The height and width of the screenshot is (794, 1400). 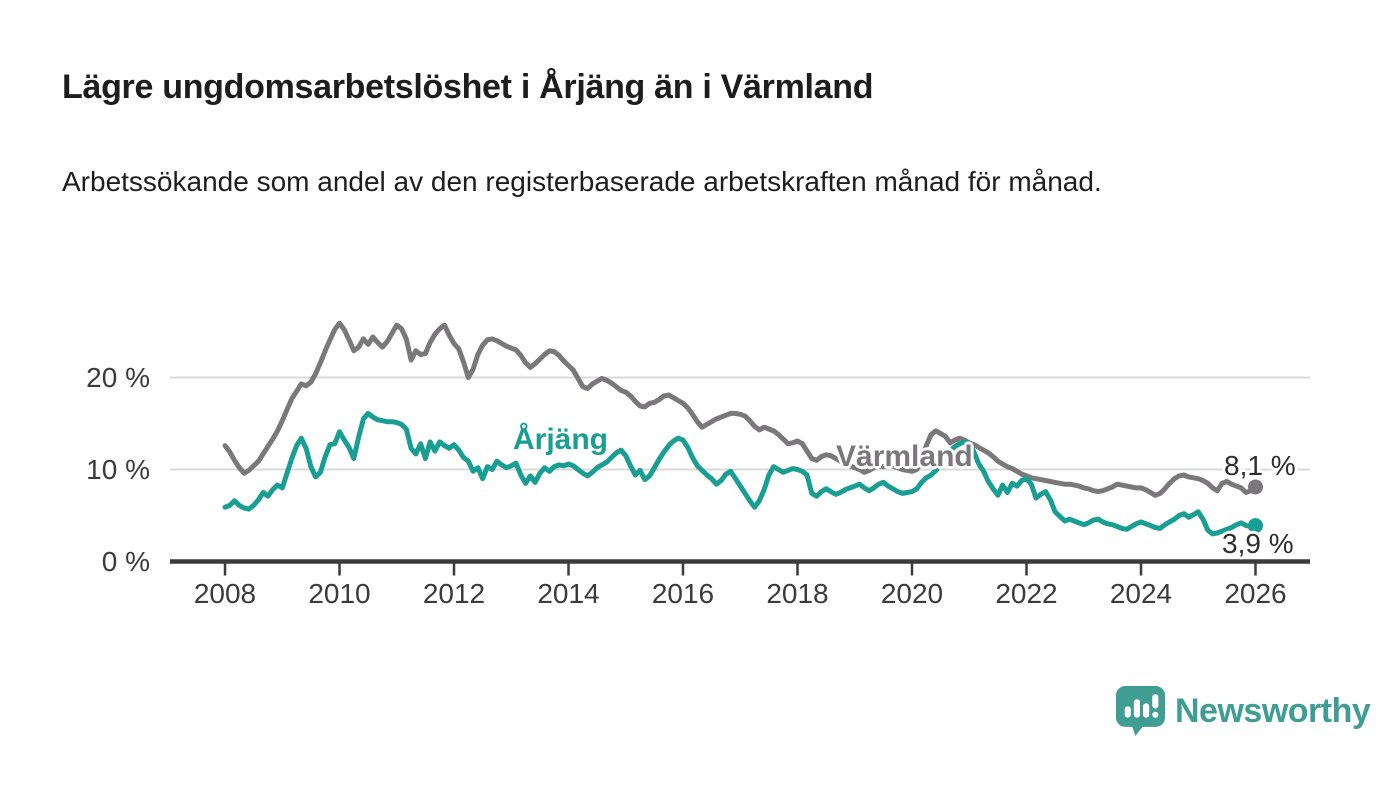 I want to click on y-axis-label-20: 20 %, so click(x=118, y=377).